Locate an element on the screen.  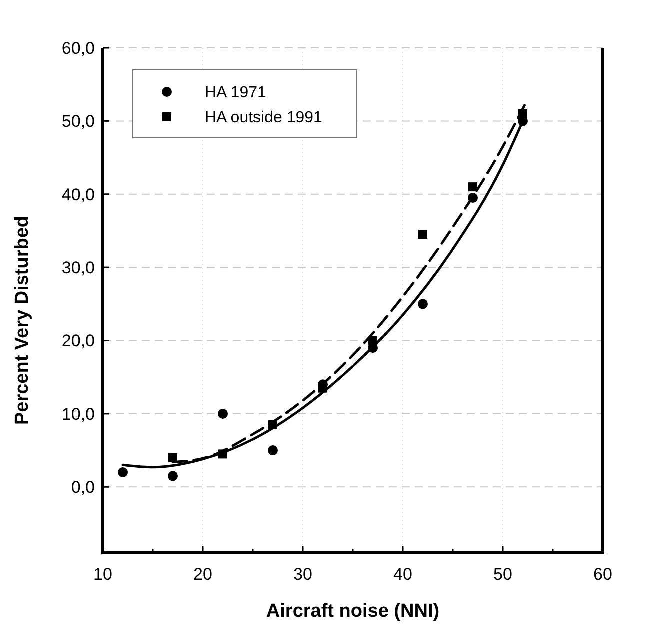
legend-label: HA 1971 is located at coordinates (235, 93).